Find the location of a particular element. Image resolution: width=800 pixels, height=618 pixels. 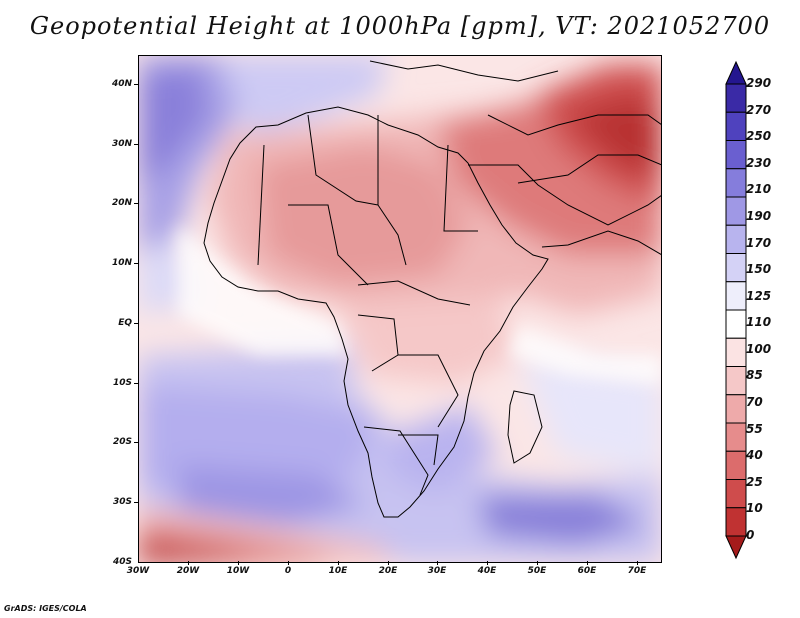

colorbar-label: 290 is located at coordinates (759, 83).